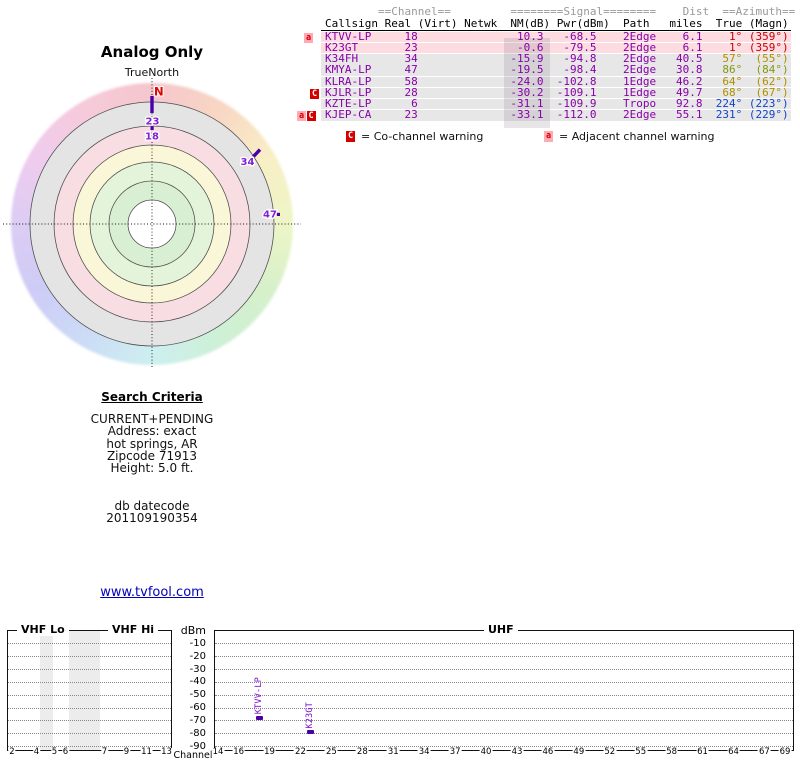  What do you see at coordinates (300, 751) in the screenshot?
I see `uhf-channel-tick: 22` at bounding box center [300, 751].